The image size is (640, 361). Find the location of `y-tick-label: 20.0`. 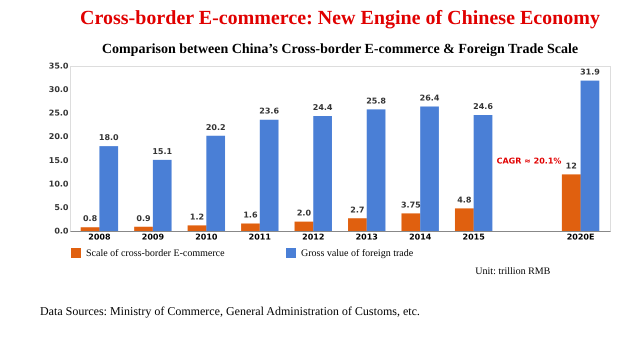

y-tick-label: 20.0 is located at coordinates (58, 137).